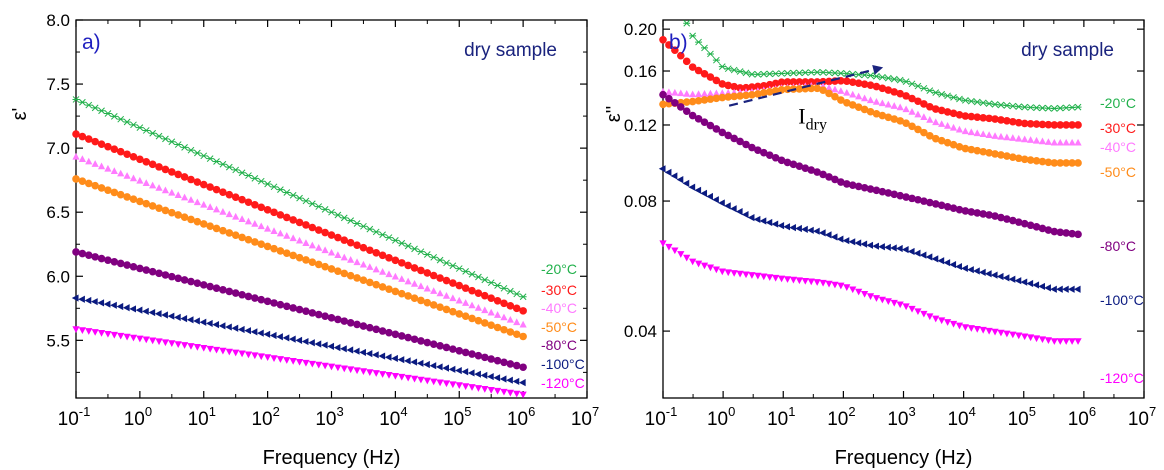 This screenshot has width=1164, height=470. Describe the element at coordinates (58, 276) in the screenshot. I see `y-tick-label: 6.0` at that location.